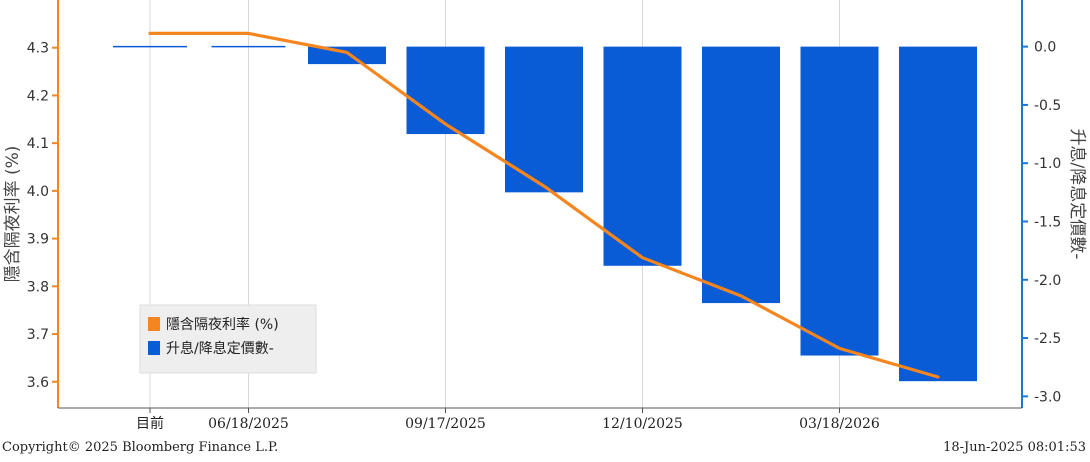 Image resolution: width=1090 pixels, height=462 pixels. What do you see at coordinates (38, 192) in the screenshot?
I see `left-tick-label-4: 4.0` at bounding box center [38, 192].